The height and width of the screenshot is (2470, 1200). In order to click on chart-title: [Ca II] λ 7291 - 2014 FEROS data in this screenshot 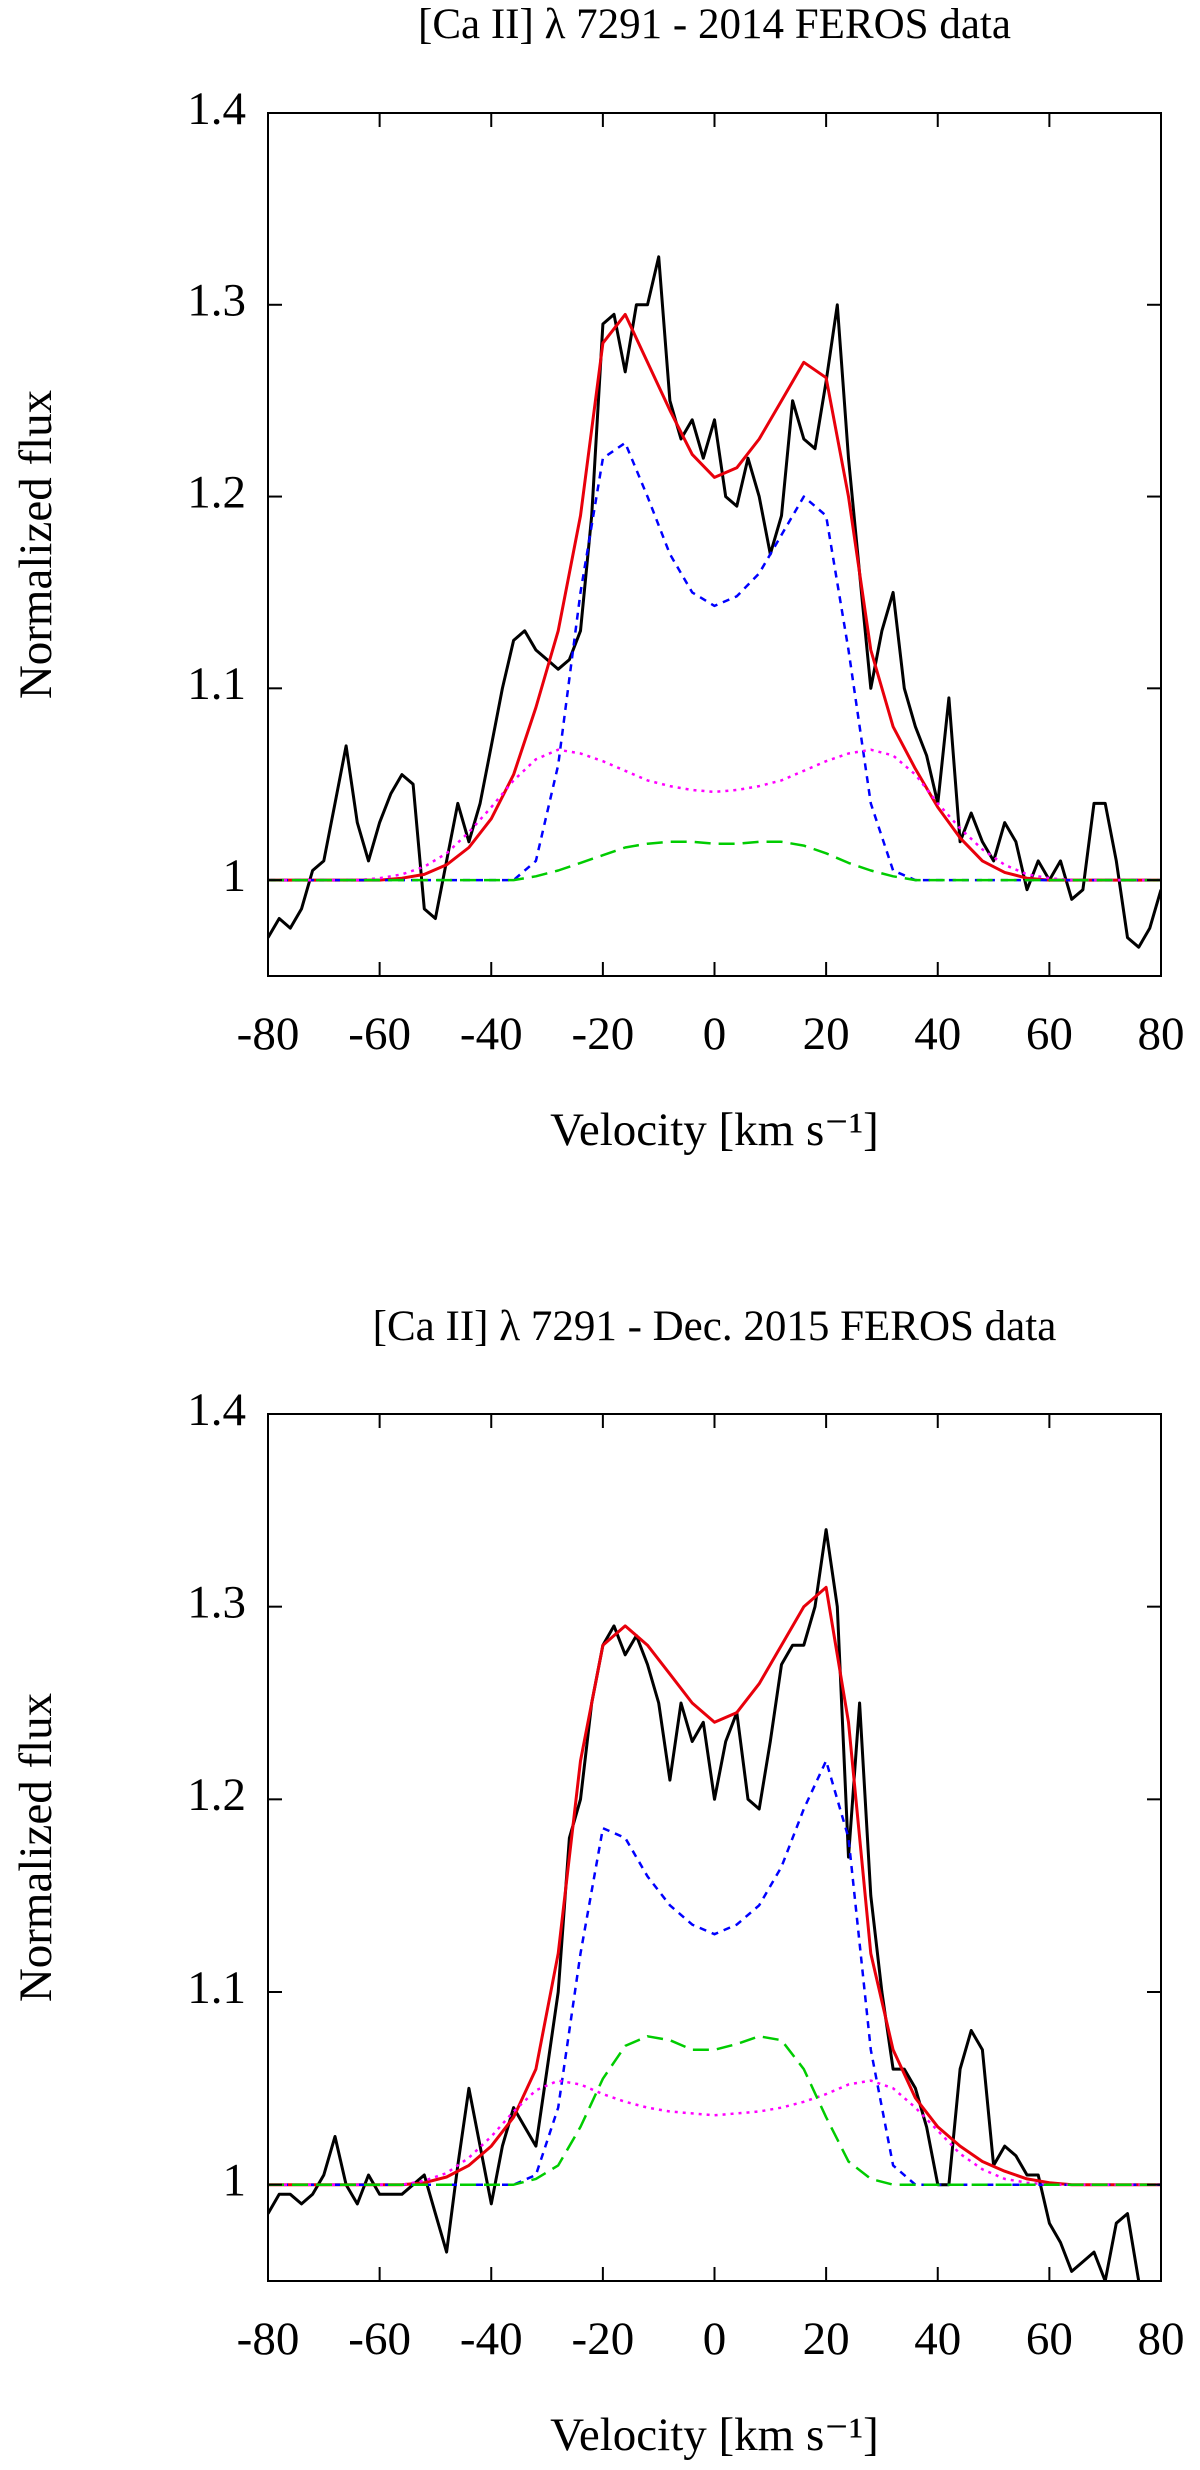, I will do `click(714, 24)`.